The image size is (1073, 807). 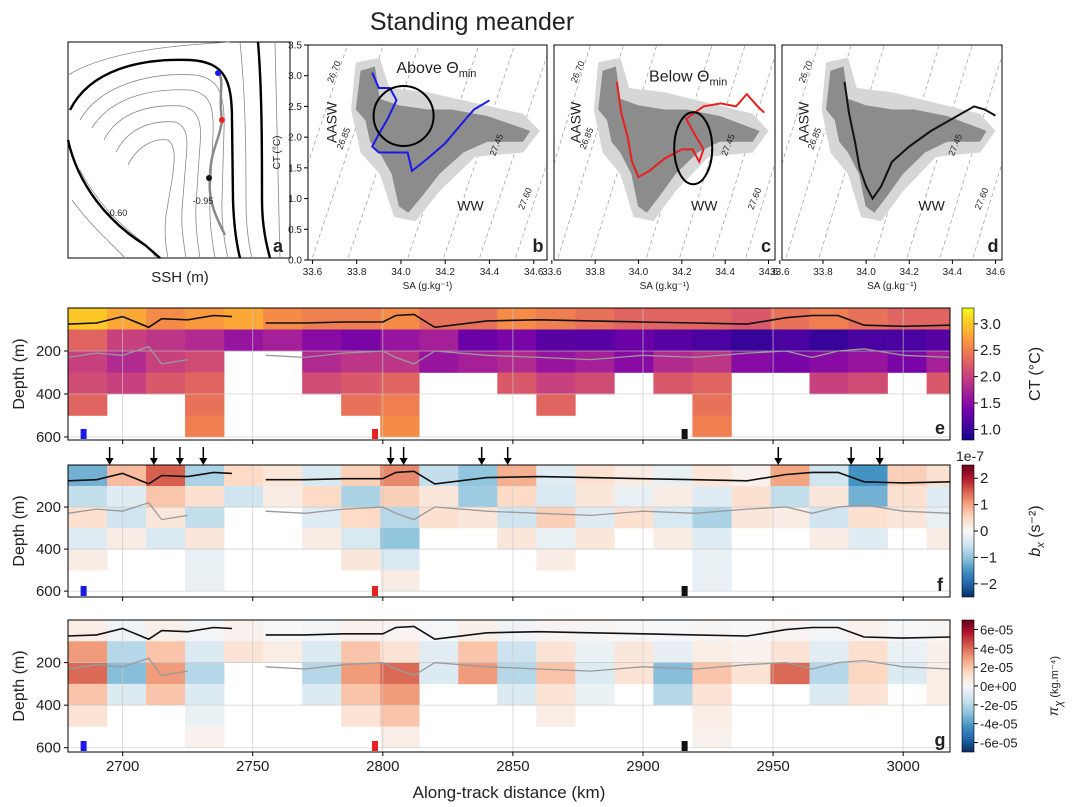 I want to click on y-axis-label: Depth (m), so click(x=19, y=373).